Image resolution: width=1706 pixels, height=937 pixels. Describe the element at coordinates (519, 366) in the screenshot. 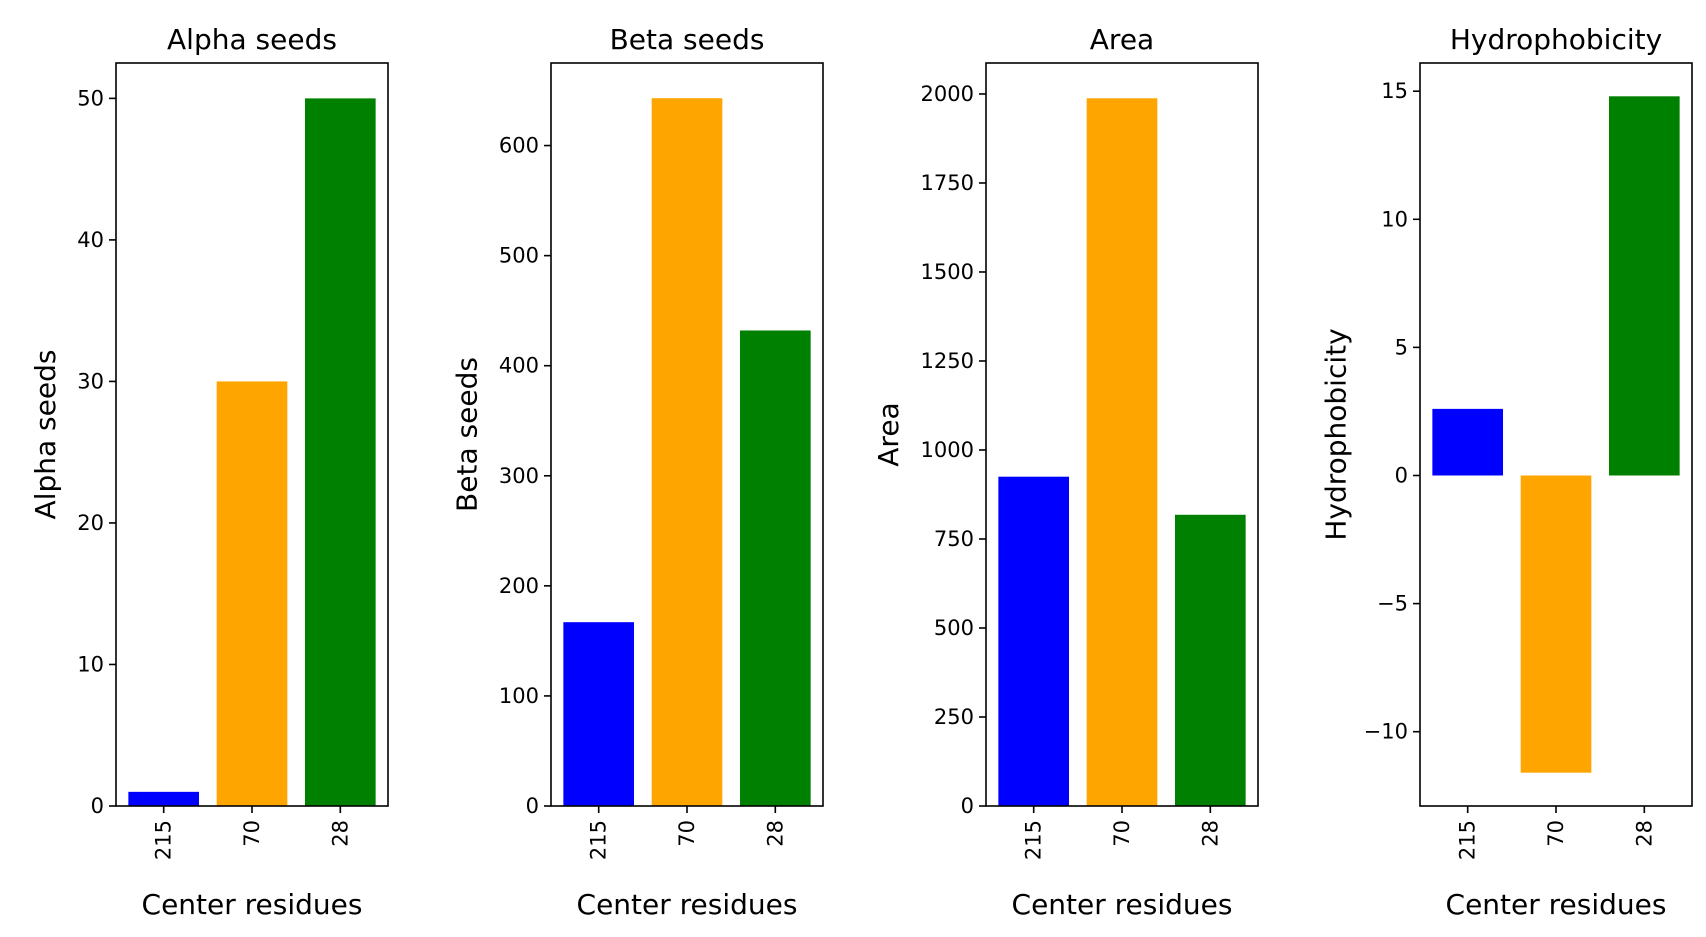

I see `y-tick-label: 400` at that location.